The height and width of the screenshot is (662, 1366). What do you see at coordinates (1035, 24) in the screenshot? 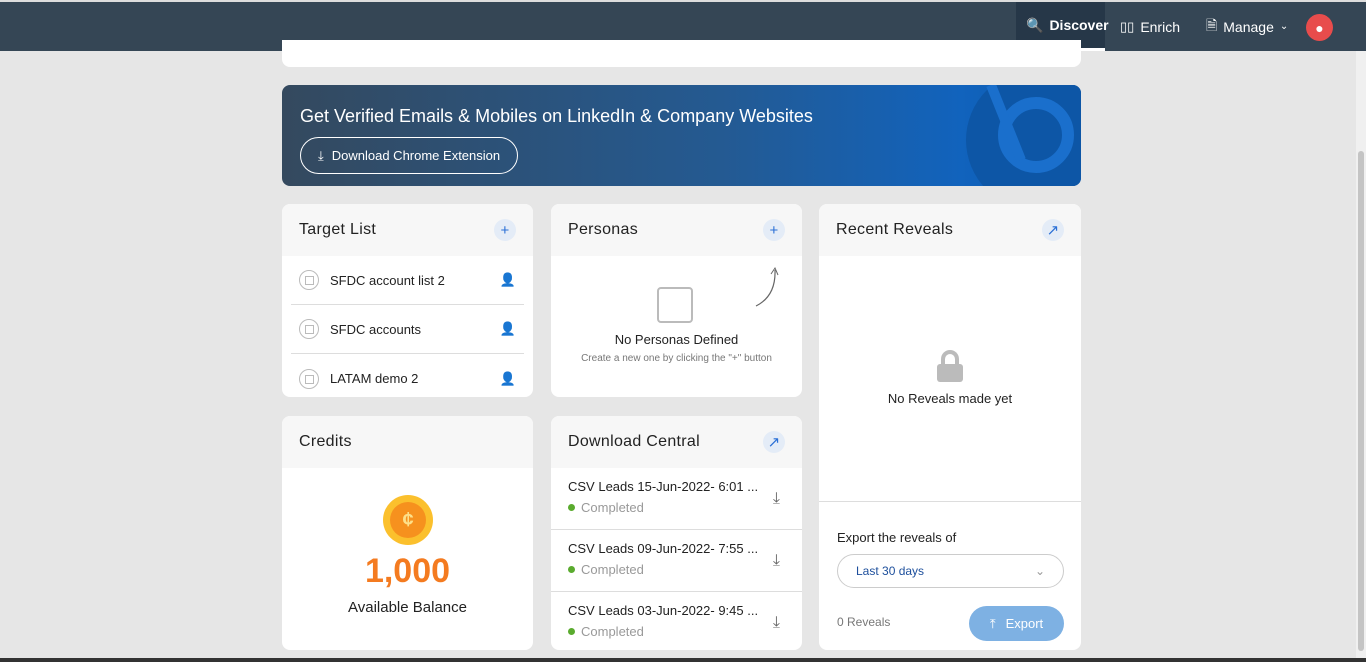
I see `search-globe-icon: 🔍` at bounding box center [1035, 24].